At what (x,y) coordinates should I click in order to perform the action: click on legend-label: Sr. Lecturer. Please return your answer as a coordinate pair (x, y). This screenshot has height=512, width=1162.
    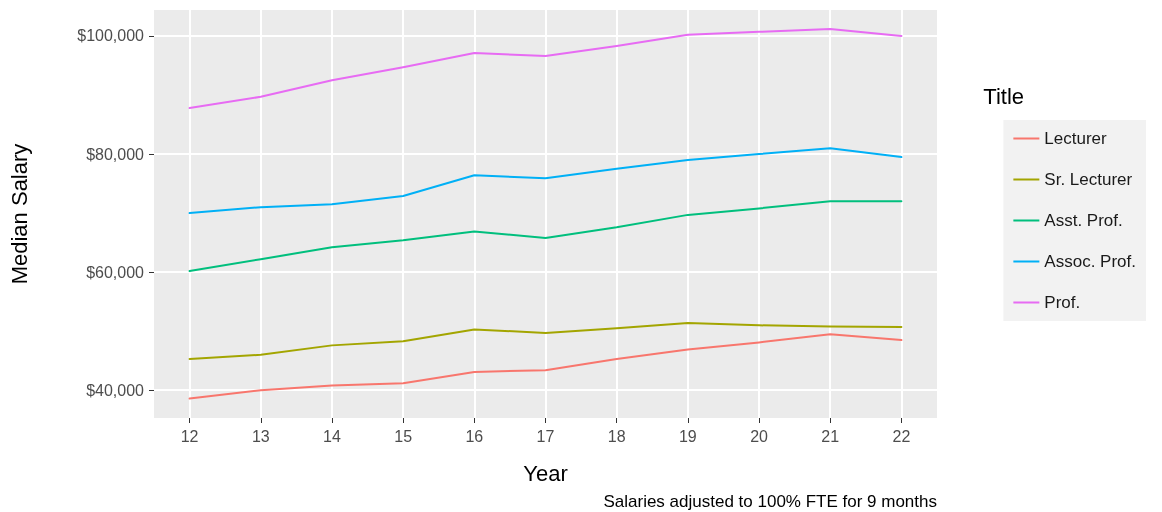
    Looking at the image, I should click on (1088, 179).